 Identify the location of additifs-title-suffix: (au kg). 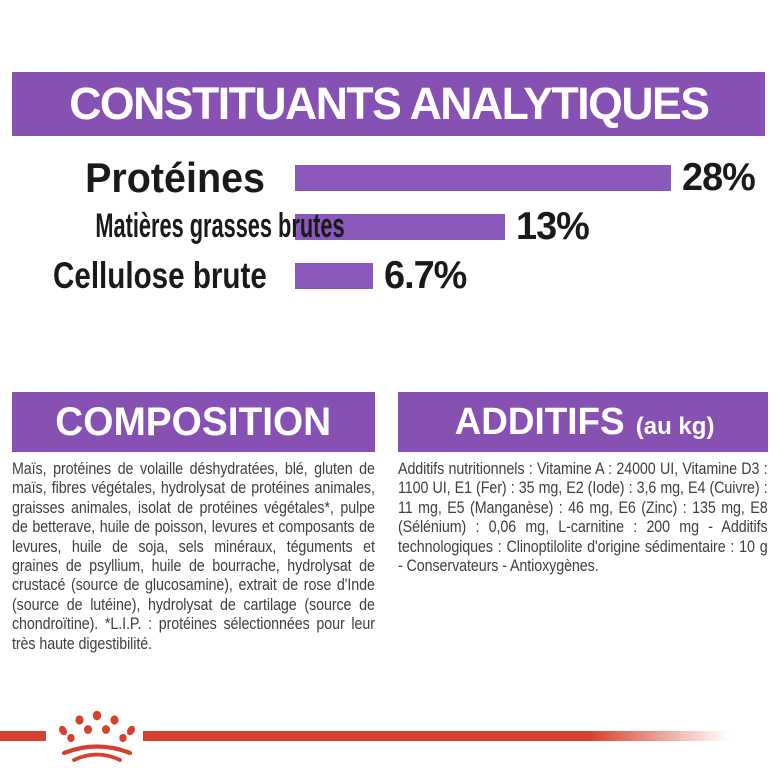
(675, 426).